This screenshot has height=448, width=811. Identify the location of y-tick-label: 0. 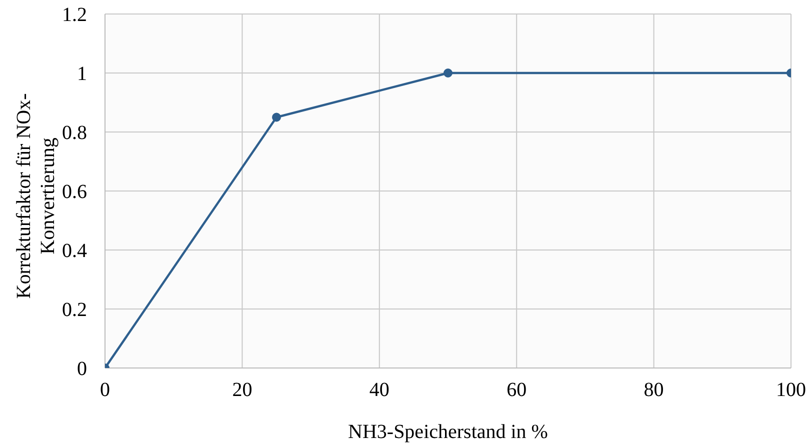
(82, 369).